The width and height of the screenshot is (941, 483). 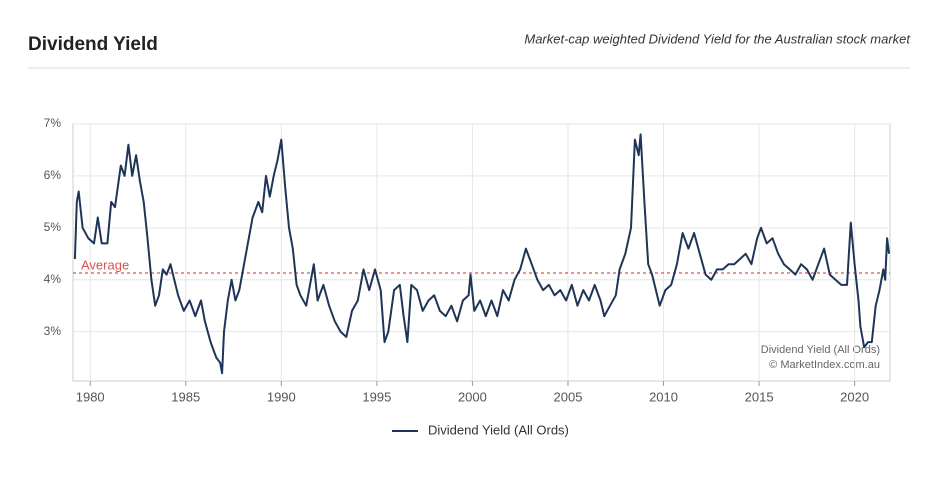 What do you see at coordinates (53, 123) in the screenshot?
I see `y-tick-label: 7%` at bounding box center [53, 123].